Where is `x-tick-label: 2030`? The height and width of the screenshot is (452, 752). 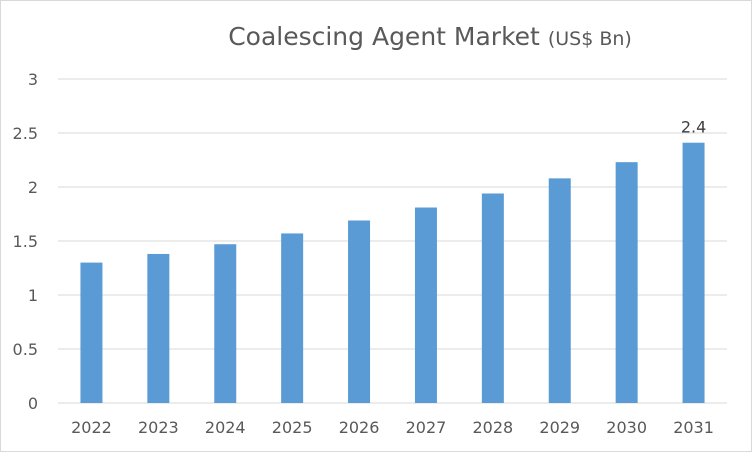
x-tick-label: 2030 is located at coordinates (626, 427).